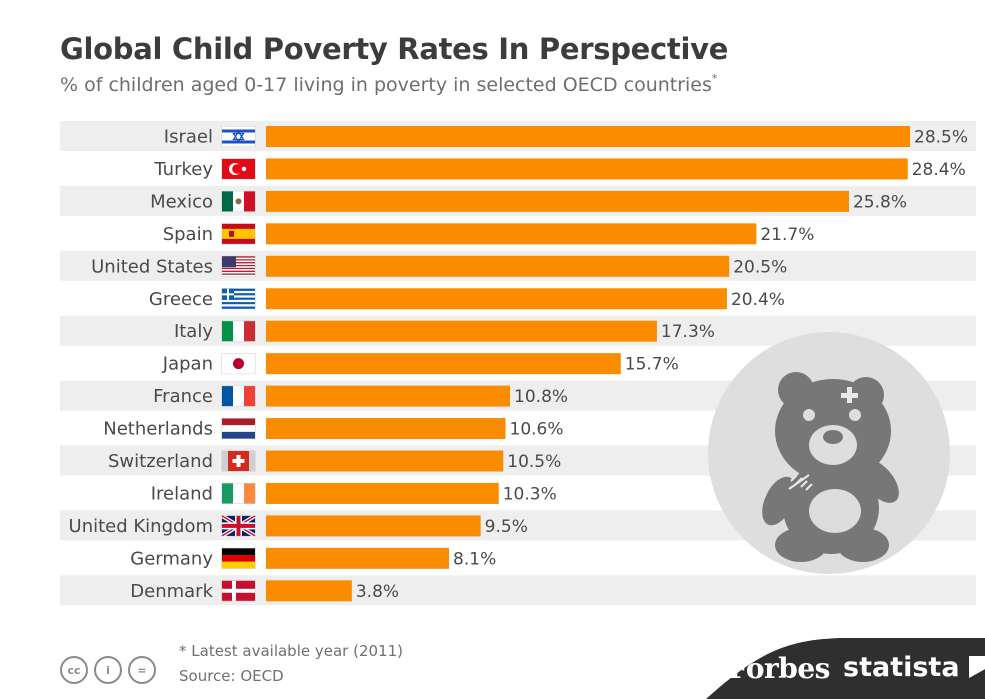  I want to click on bar-row: Spain 21.7%, so click(488, 234).